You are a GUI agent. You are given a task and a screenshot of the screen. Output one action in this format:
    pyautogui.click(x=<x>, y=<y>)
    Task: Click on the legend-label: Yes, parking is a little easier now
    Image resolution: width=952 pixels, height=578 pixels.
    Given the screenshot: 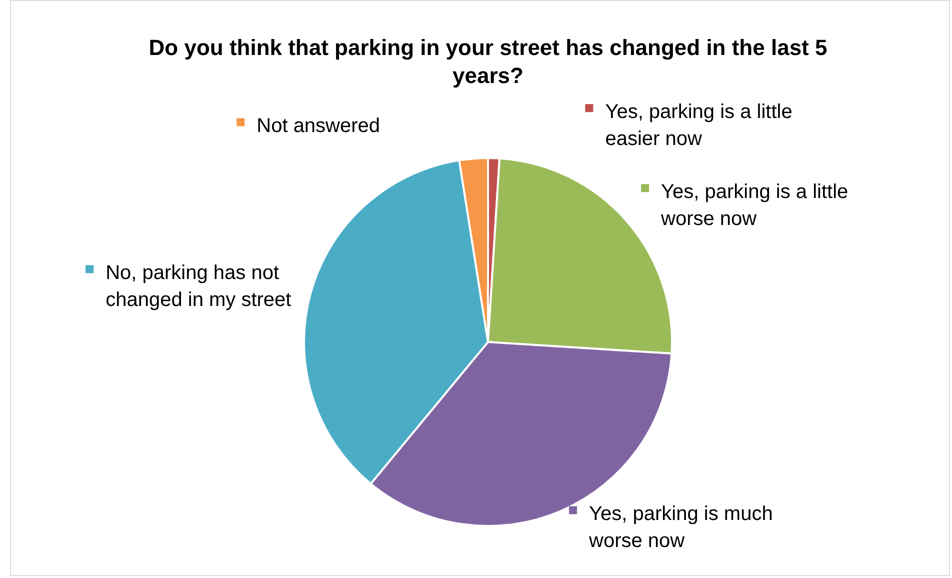 What is the action you would take?
    pyautogui.click(x=698, y=125)
    